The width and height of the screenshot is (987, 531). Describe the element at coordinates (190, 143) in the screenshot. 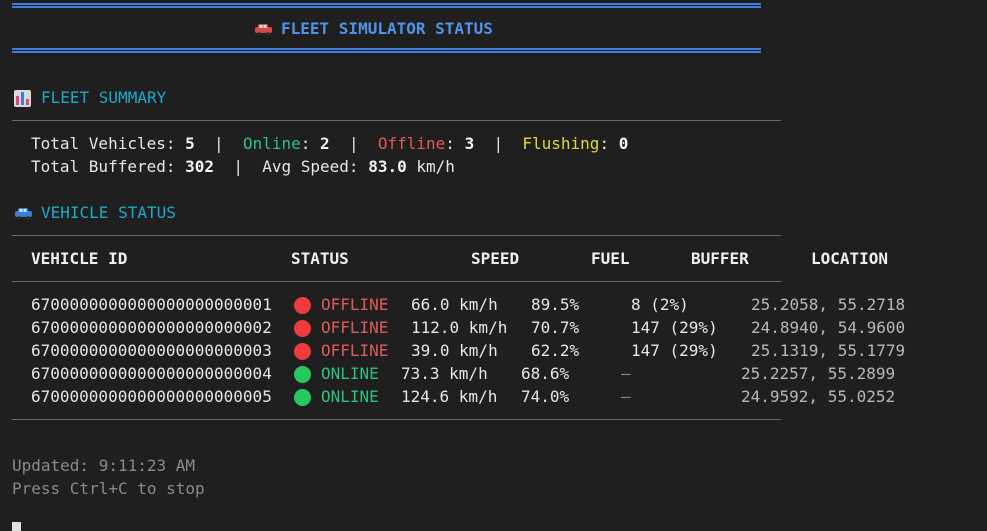

I see `total-vehicles-value: 5` at that location.